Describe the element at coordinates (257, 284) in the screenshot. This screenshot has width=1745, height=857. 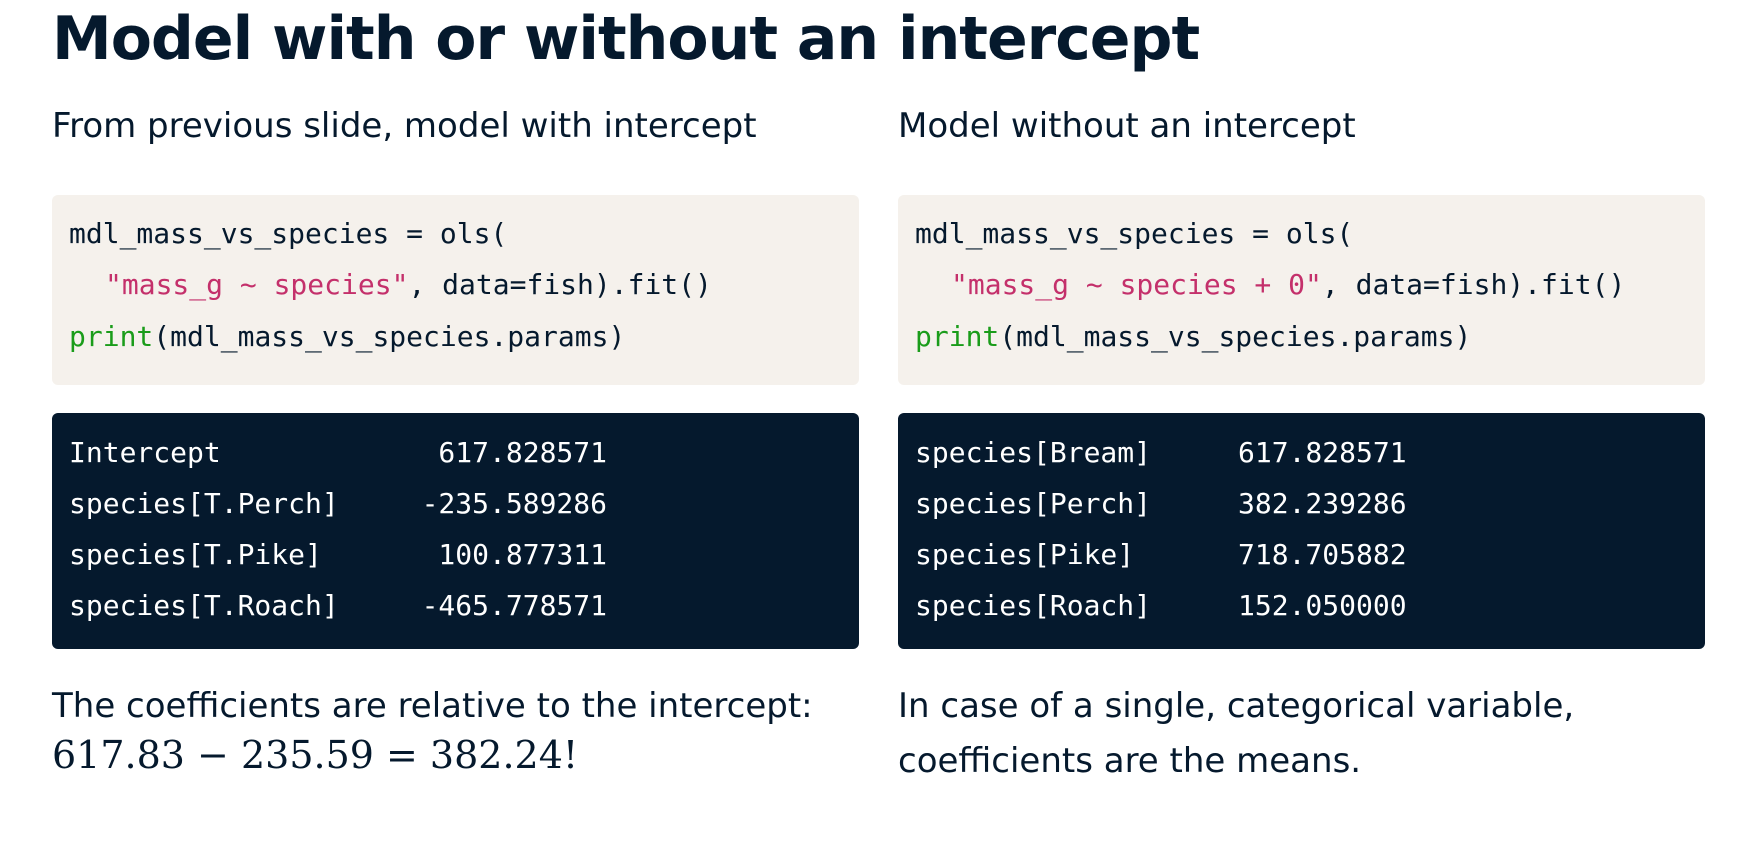
I see `string: "mass_g ~ species"` at that location.